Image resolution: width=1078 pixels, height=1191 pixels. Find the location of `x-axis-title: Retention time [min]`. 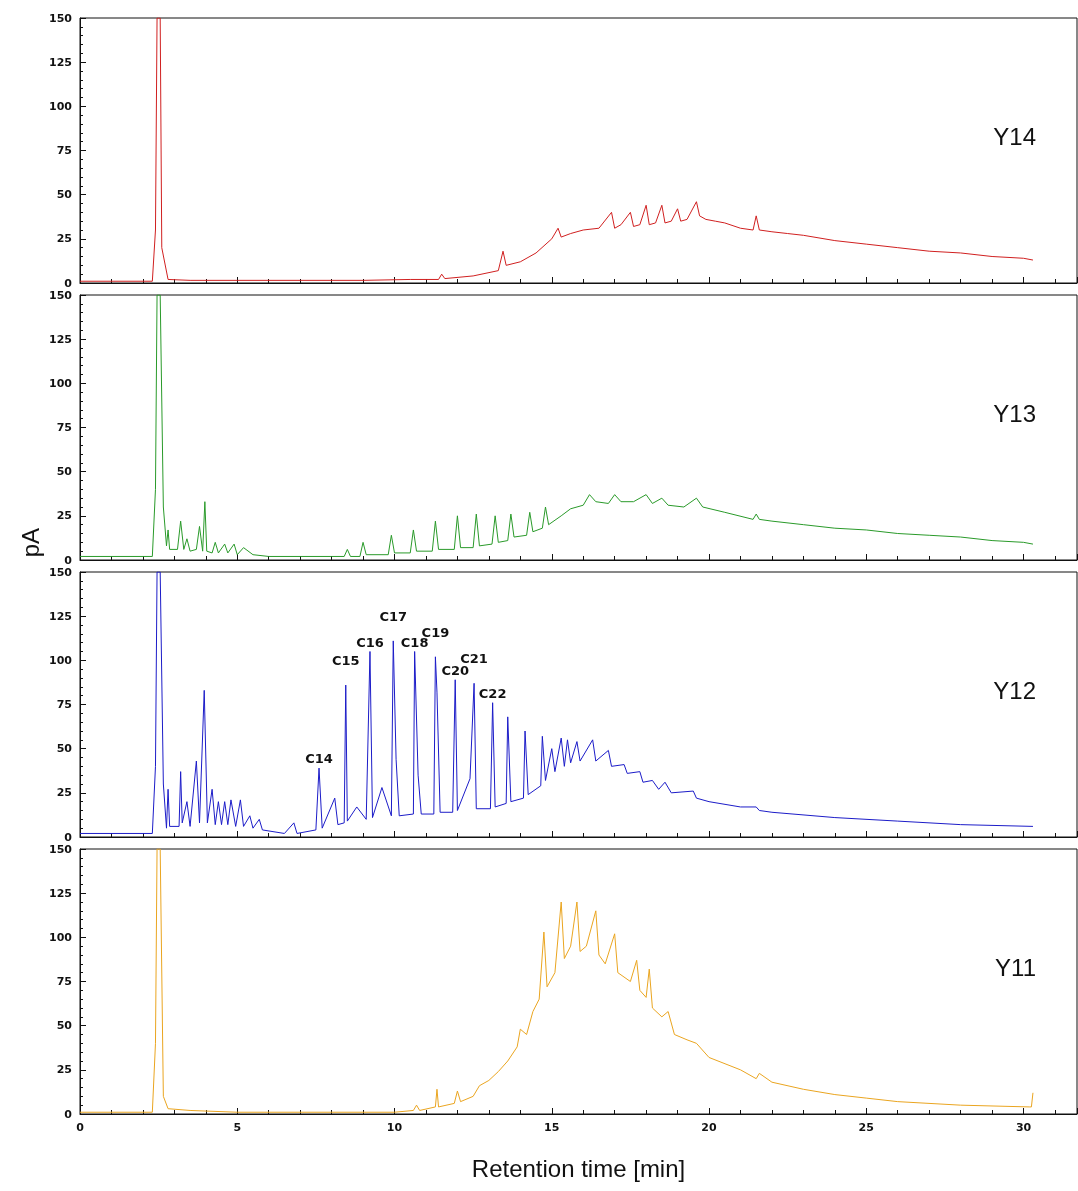

x-axis-title: Retention time [min] is located at coordinates (578, 1168).